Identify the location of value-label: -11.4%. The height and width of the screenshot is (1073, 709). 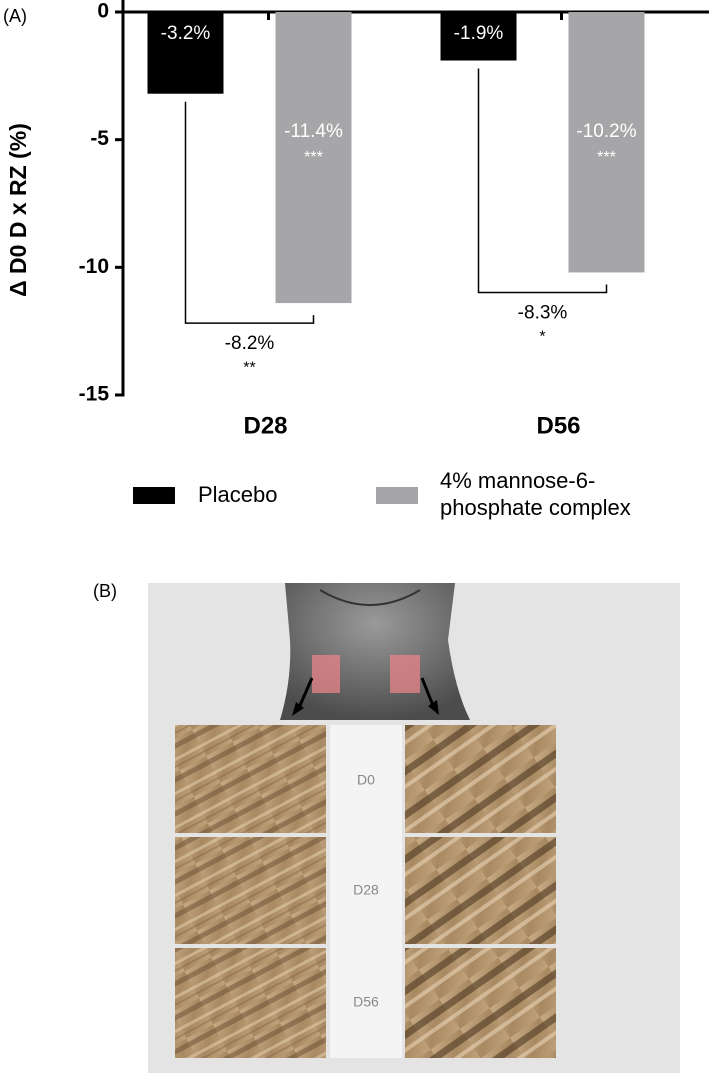
(313, 131).